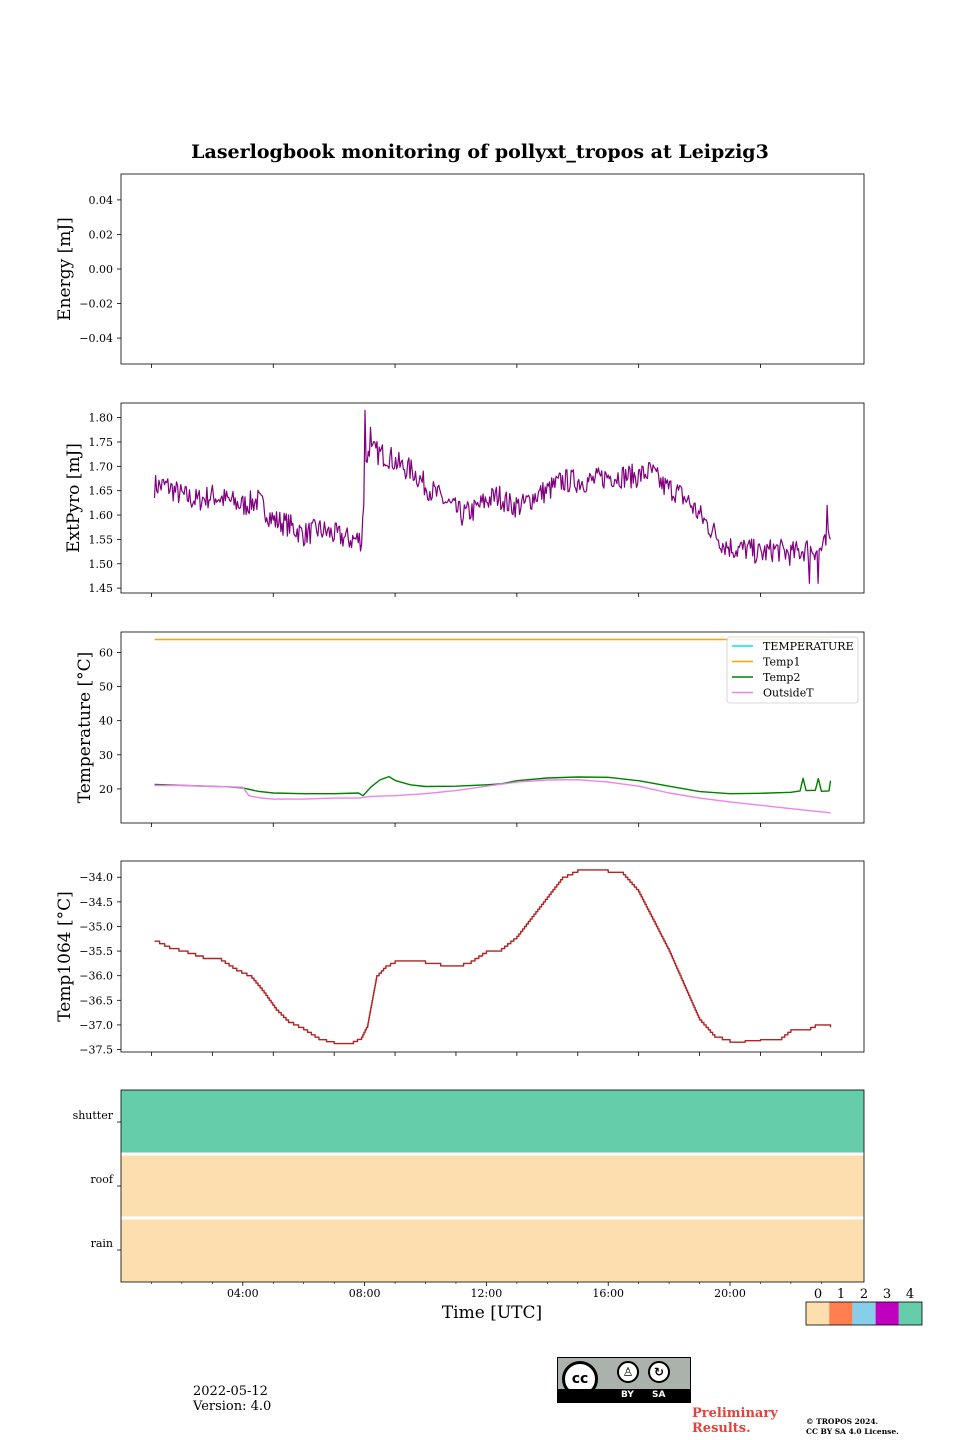  I want to click on y-tick-label: −36.5, so click(96, 1000).